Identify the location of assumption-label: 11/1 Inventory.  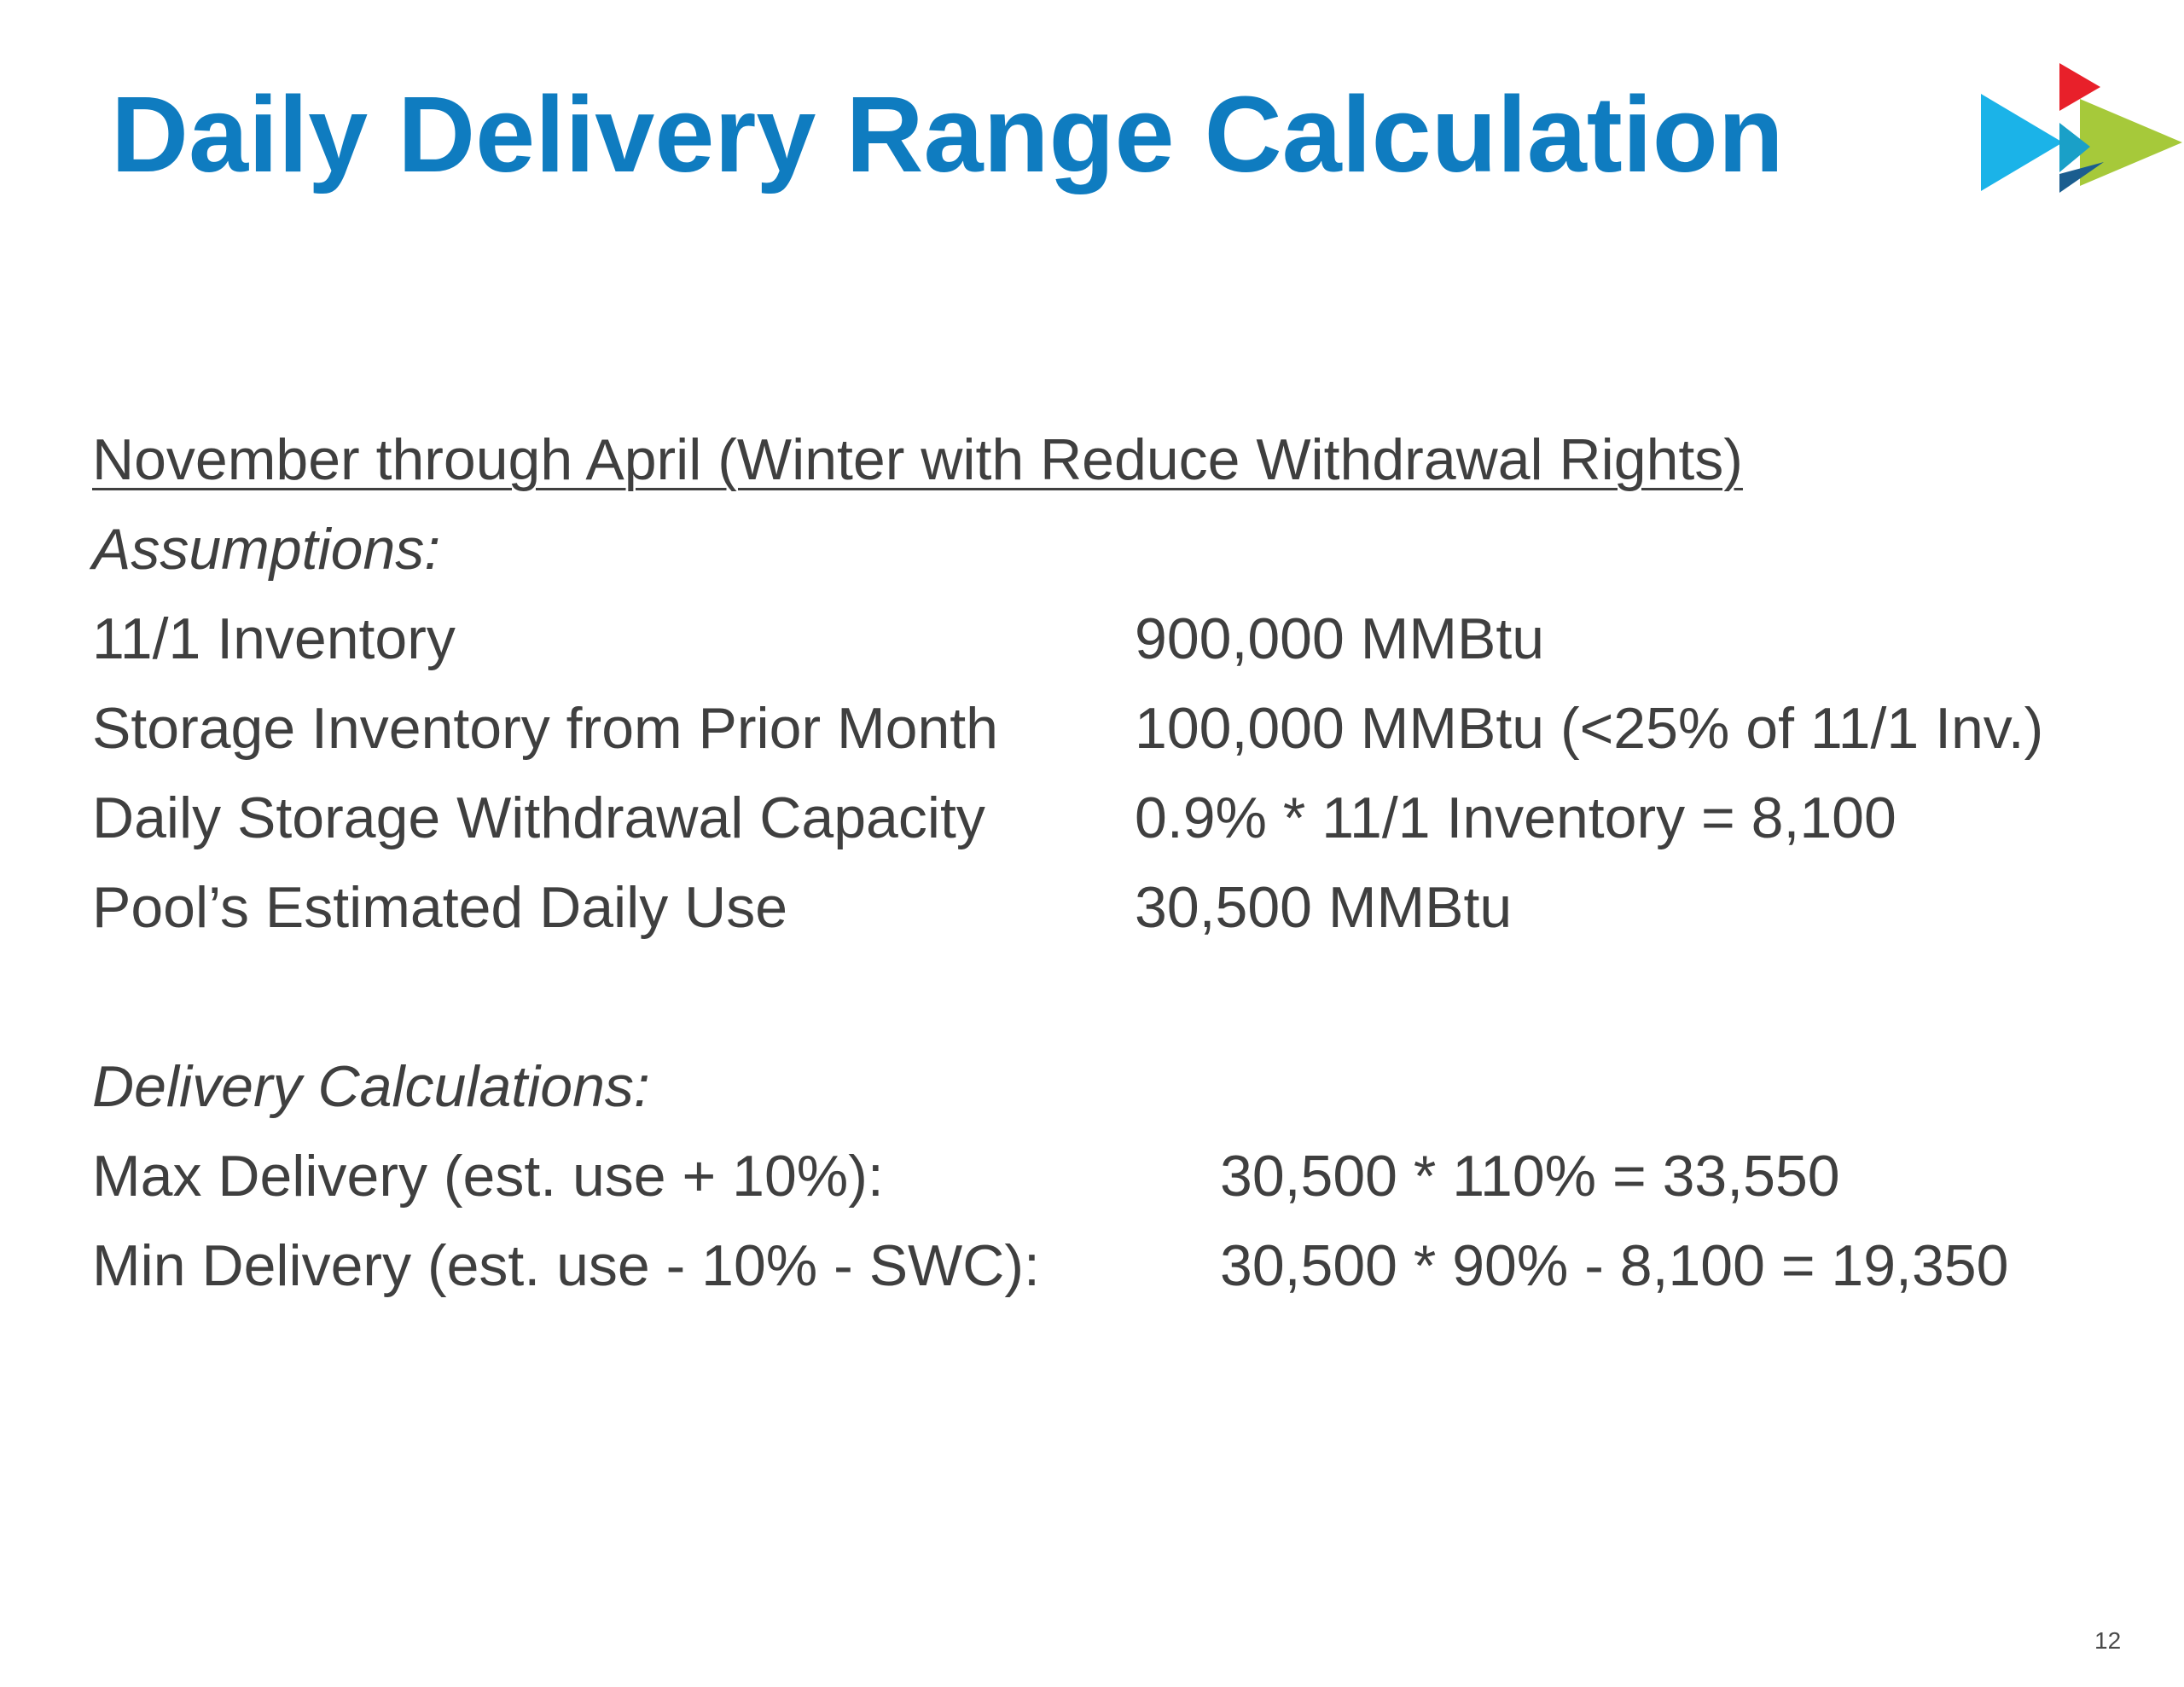
(274, 639).